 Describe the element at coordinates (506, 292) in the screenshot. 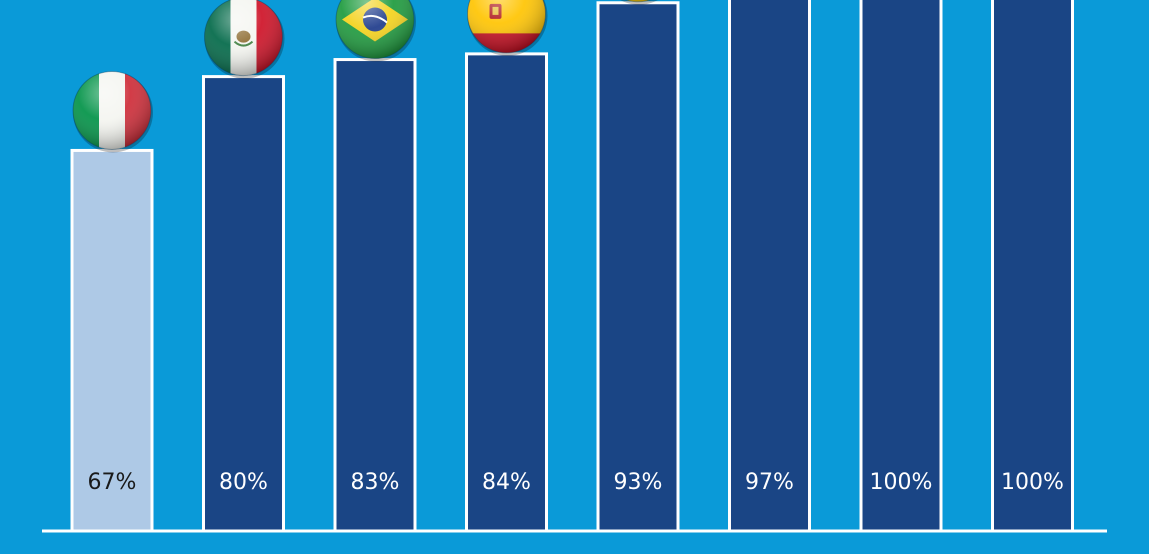

I see `bar-spain` at that location.